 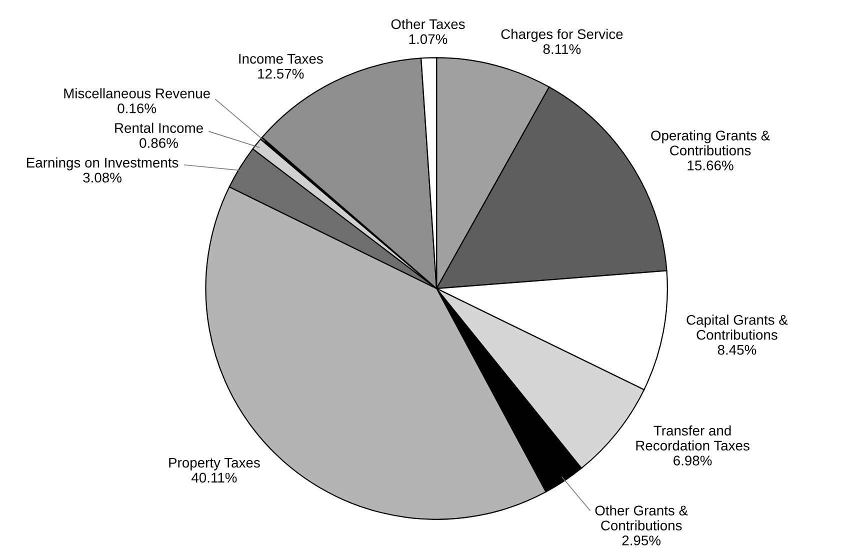 I want to click on slice-label: Other Taxes, so click(x=428, y=24).